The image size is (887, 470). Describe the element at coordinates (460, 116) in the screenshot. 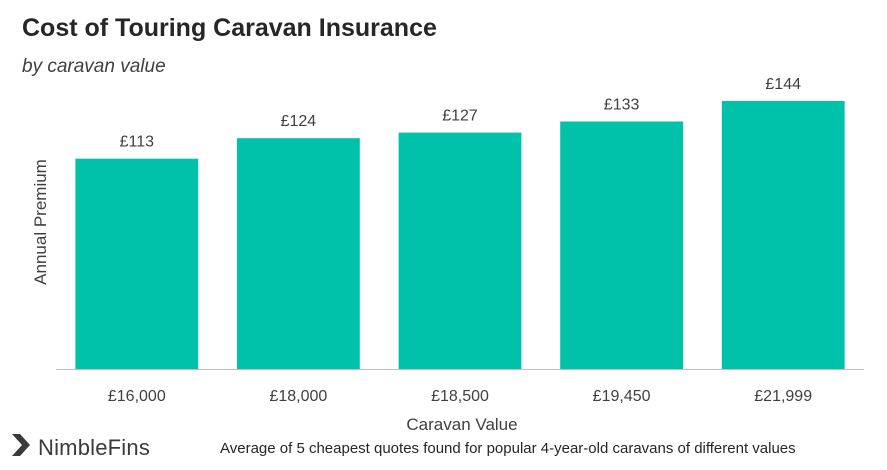

I see `data-label-2: £127` at that location.